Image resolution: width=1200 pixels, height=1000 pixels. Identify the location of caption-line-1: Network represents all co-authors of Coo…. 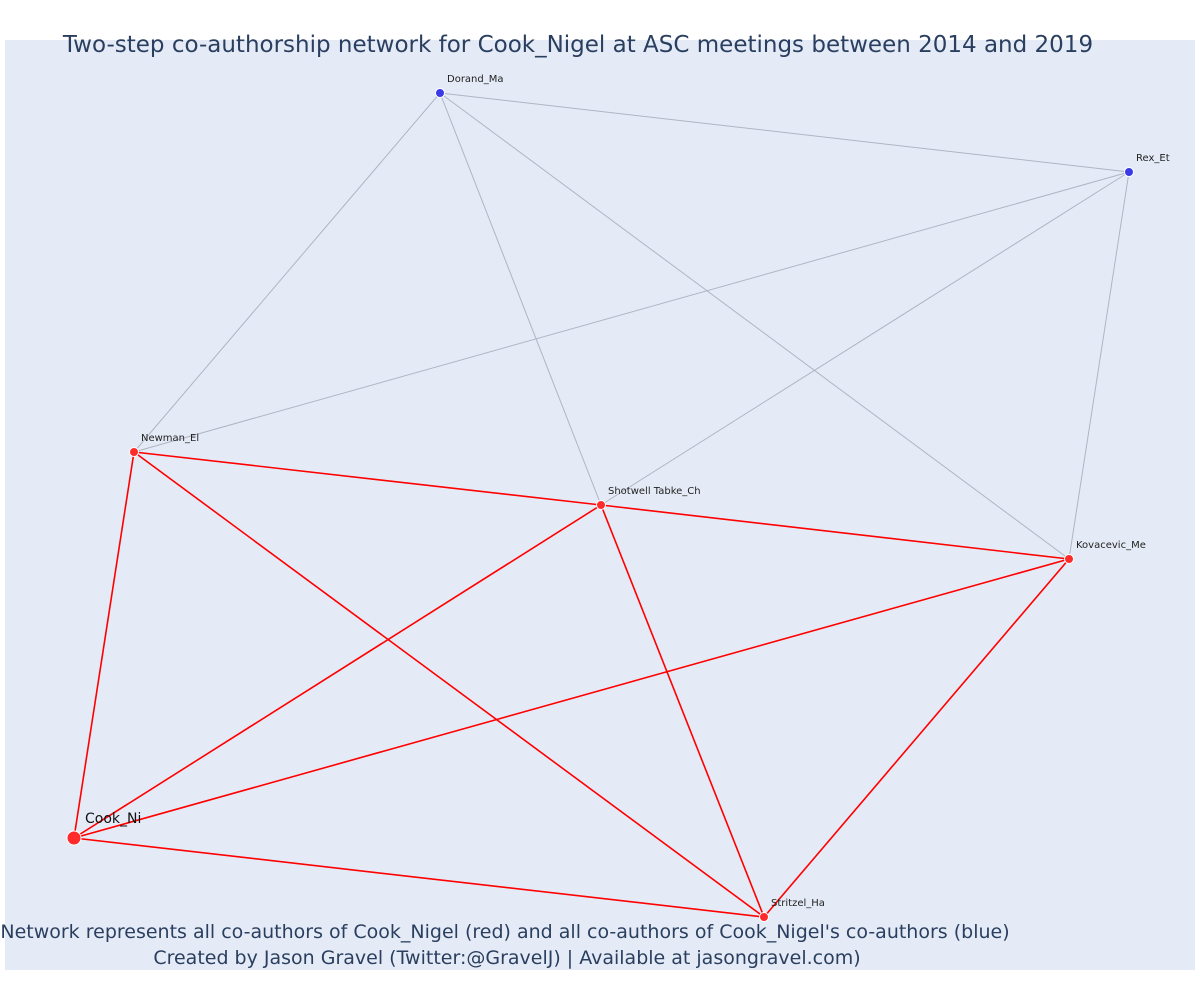
(504, 932).